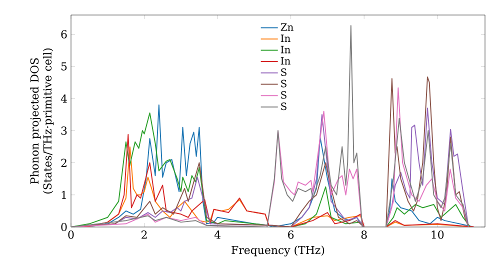 The image size is (500, 280). What do you see at coordinates (364, 234) in the screenshot?
I see `x-tick-label: 8` at bounding box center [364, 234].